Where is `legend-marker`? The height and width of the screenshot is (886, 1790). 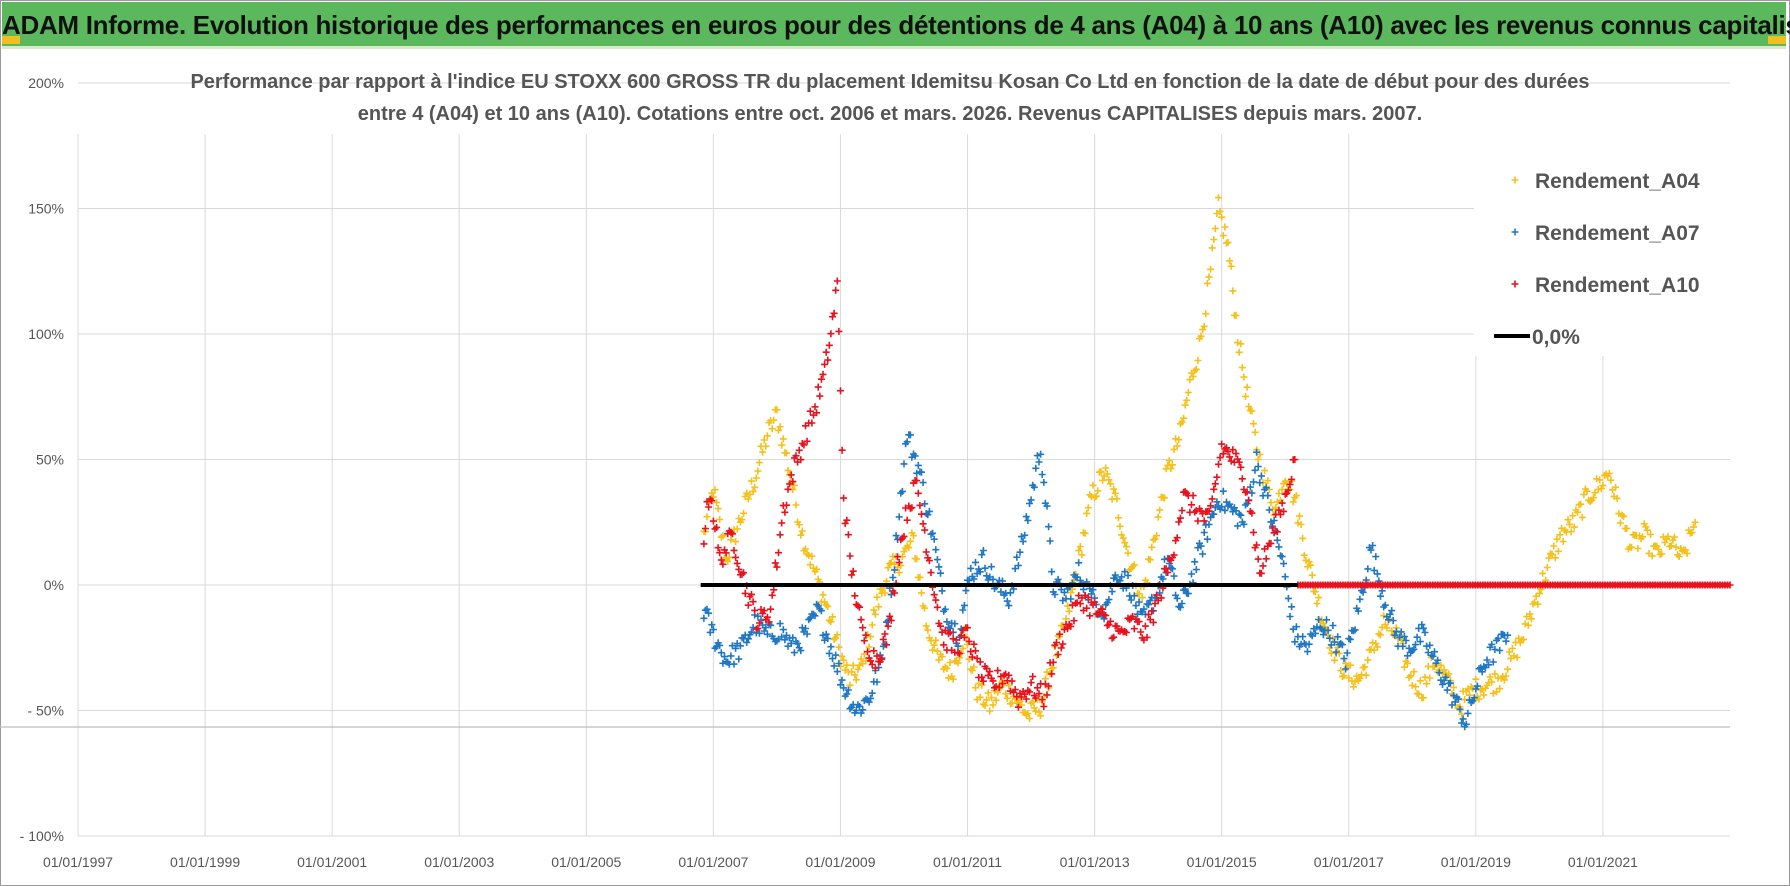
legend-marker is located at coordinates (1515, 284).